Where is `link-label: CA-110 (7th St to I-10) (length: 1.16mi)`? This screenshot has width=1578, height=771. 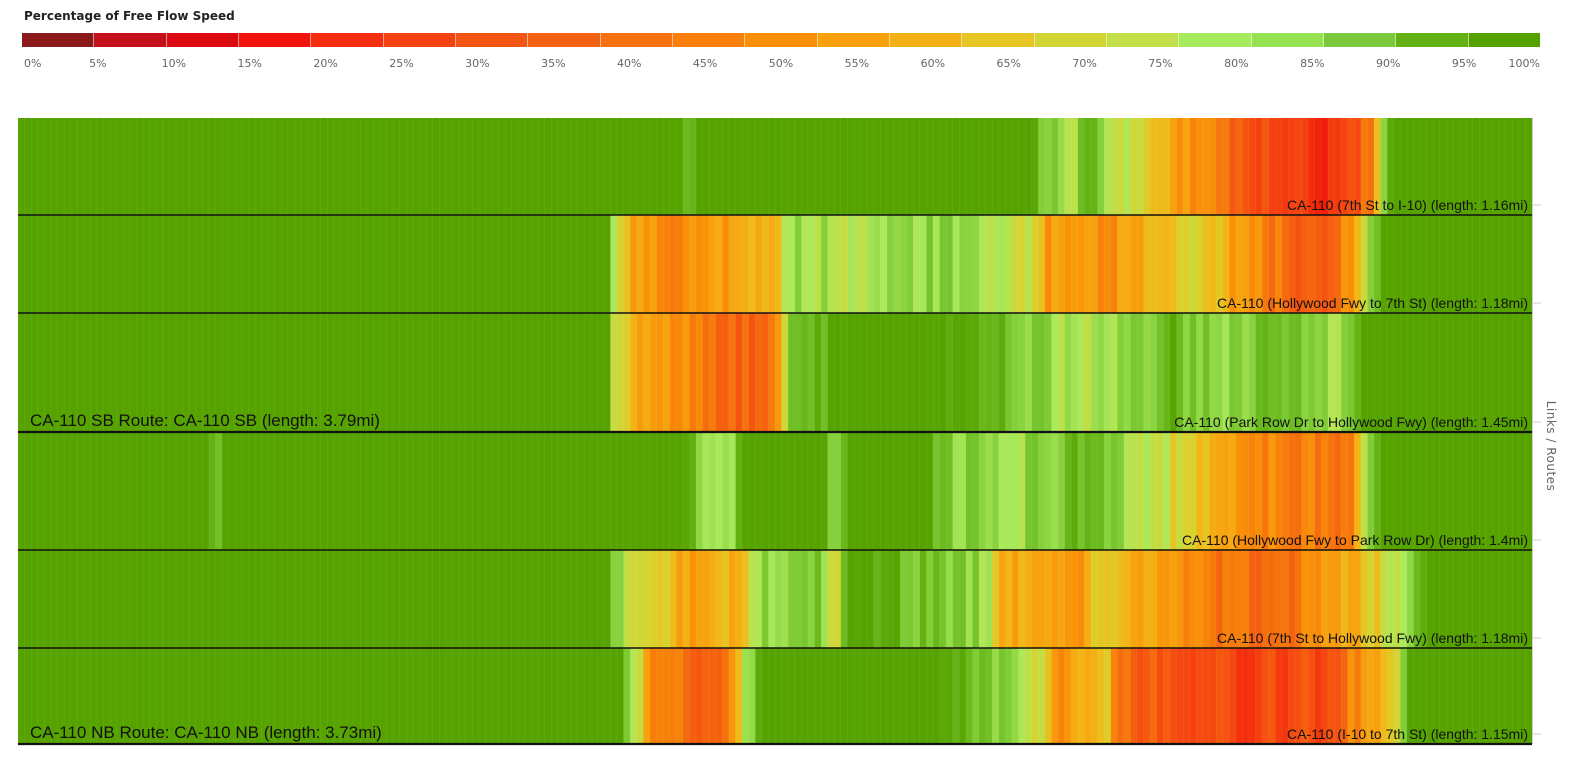 link-label: CA-110 (7th St to I-10) (length: 1.16mi) is located at coordinates (1407, 205).